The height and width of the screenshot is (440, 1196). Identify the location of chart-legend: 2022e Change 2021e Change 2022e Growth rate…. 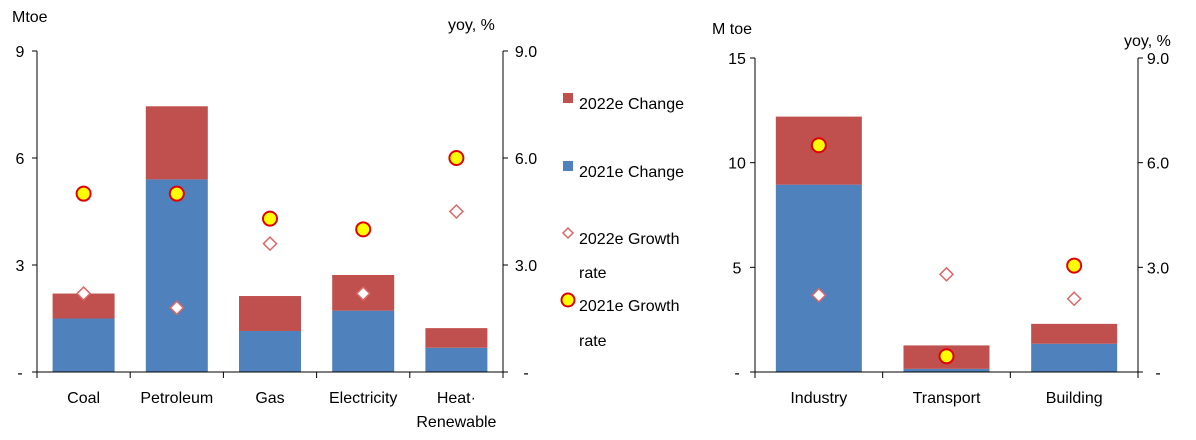
(622, 221).